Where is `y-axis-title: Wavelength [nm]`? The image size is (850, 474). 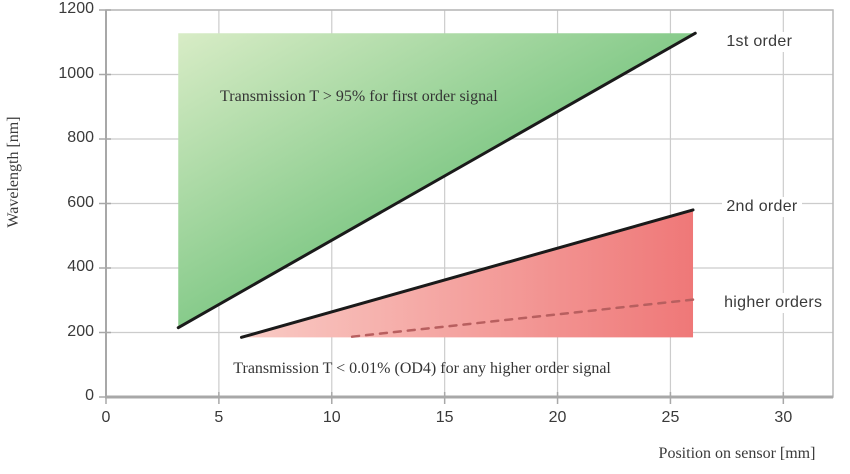 y-axis-title: Wavelength [nm] is located at coordinates (13, 172).